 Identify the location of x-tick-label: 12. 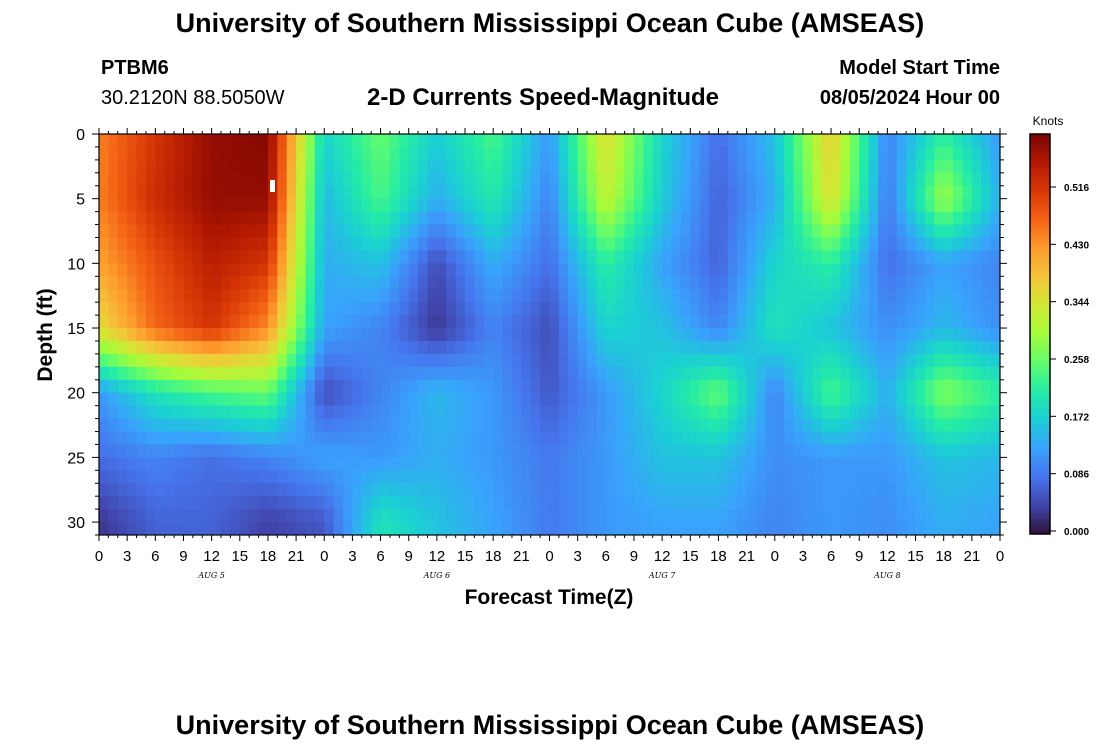
(437, 556).